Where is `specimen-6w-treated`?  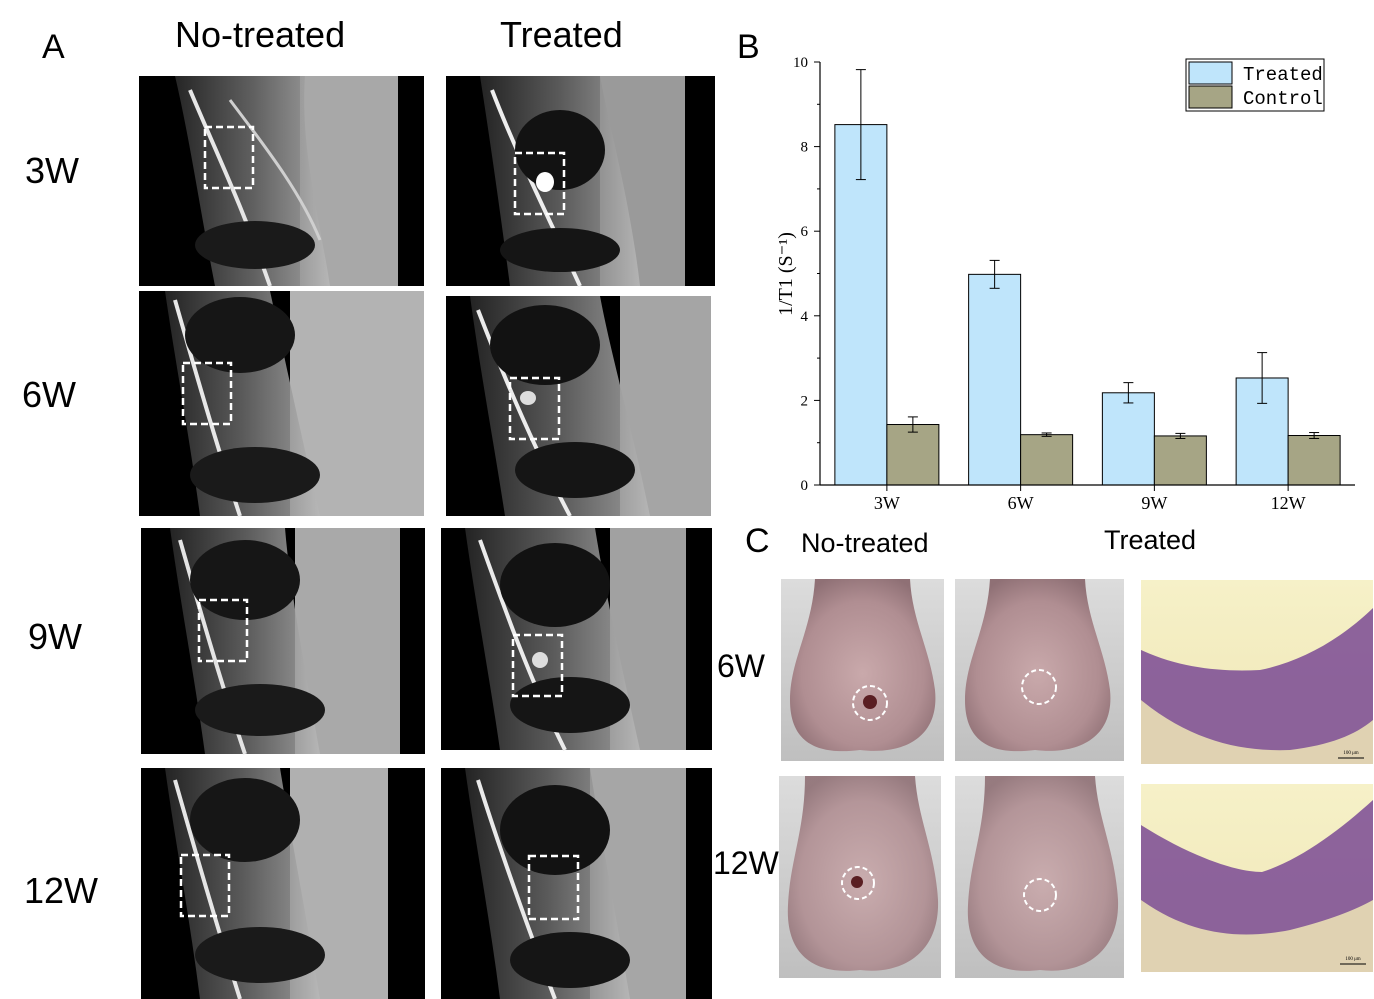
specimen-6w-treated is located at coordinates (1039, 670).